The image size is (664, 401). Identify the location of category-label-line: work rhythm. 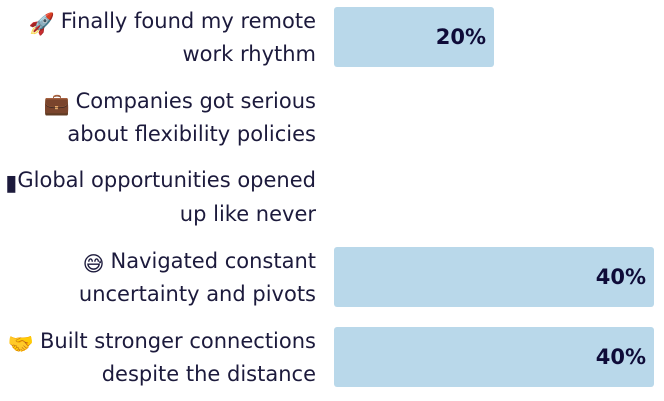
(173, 54).